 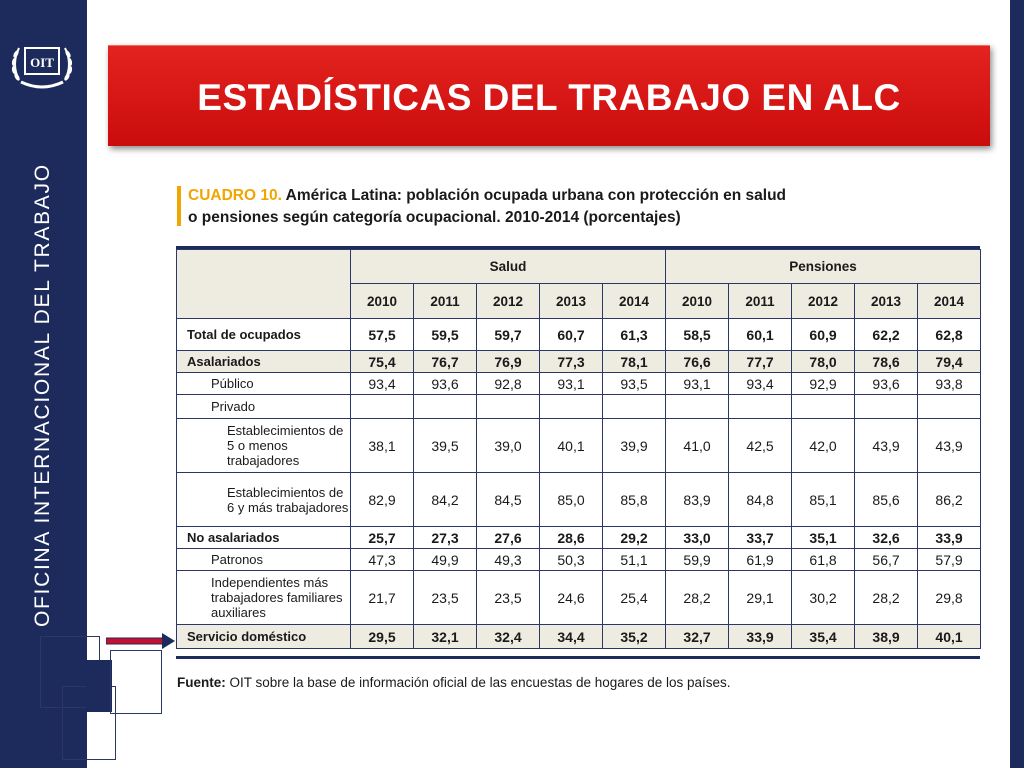 What do you see at coordinates (634, 361) in the screenshot?
I see `table-cell: 78,1` at bounding box center [634, 361].